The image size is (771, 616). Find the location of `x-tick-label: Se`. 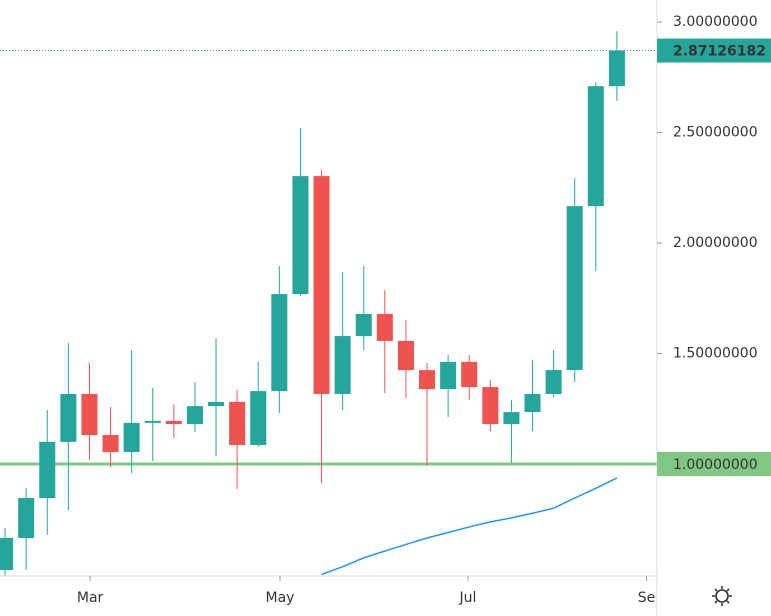

x-tick-label: Se is located at coordinates (647, 598).